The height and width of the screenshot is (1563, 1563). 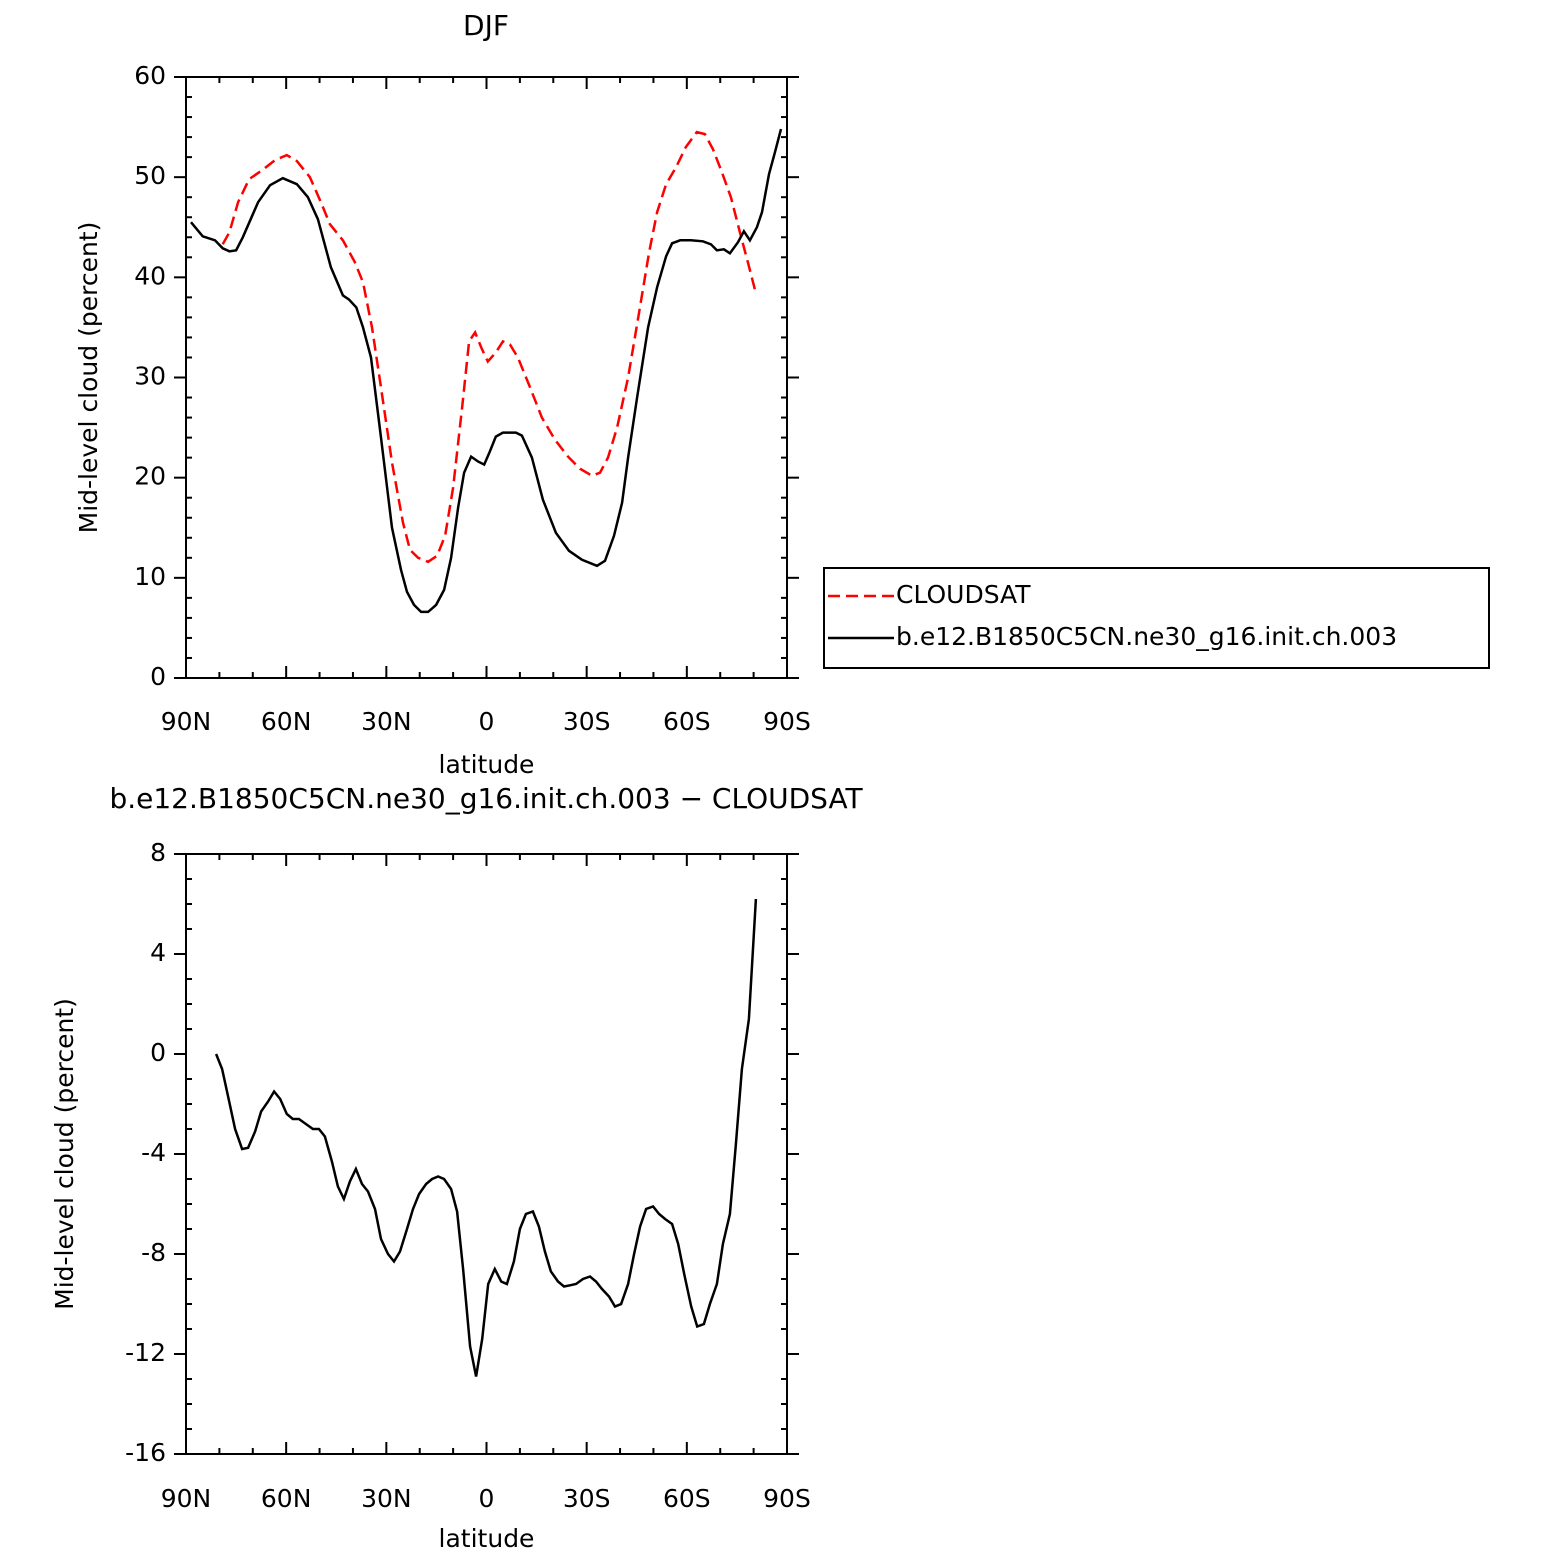 What do you see at coordinates (150, 376) in the screenshot?
I see `y-tick-label: 30` at bounding box center [150, 376].